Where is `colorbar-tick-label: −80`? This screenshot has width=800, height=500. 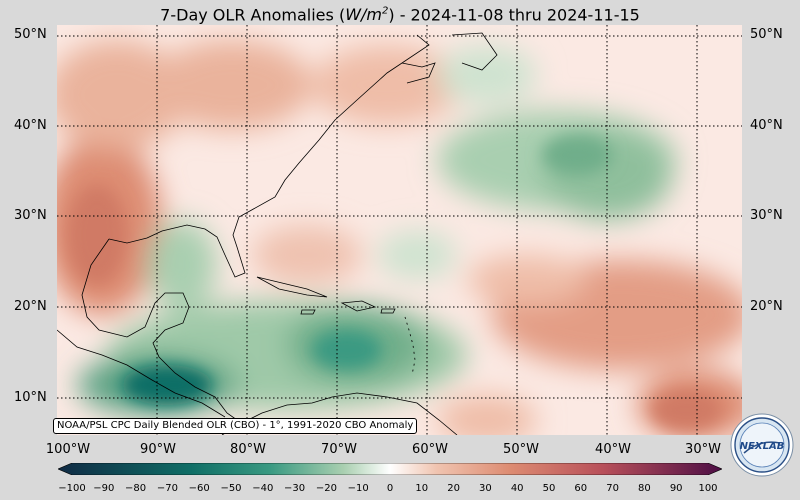
colorbar-tick-label: −80 is located at coordinates (136, 488).